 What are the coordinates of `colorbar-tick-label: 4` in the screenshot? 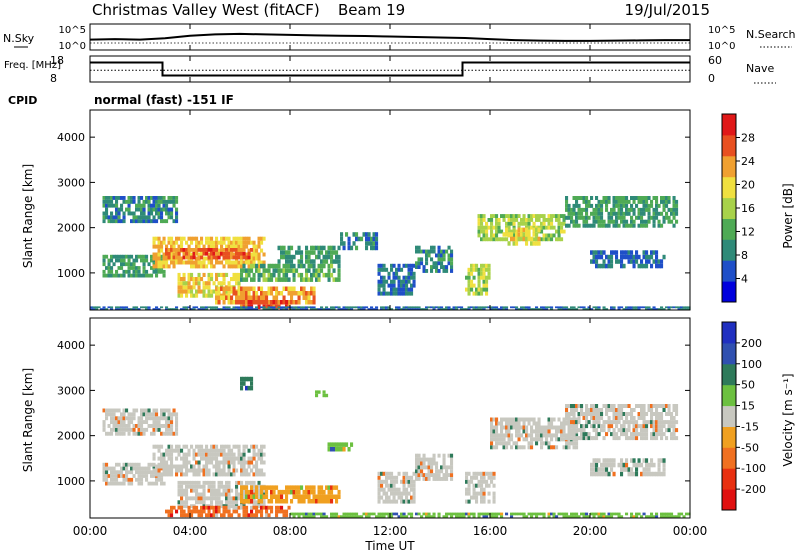 It's located at (744, 279).